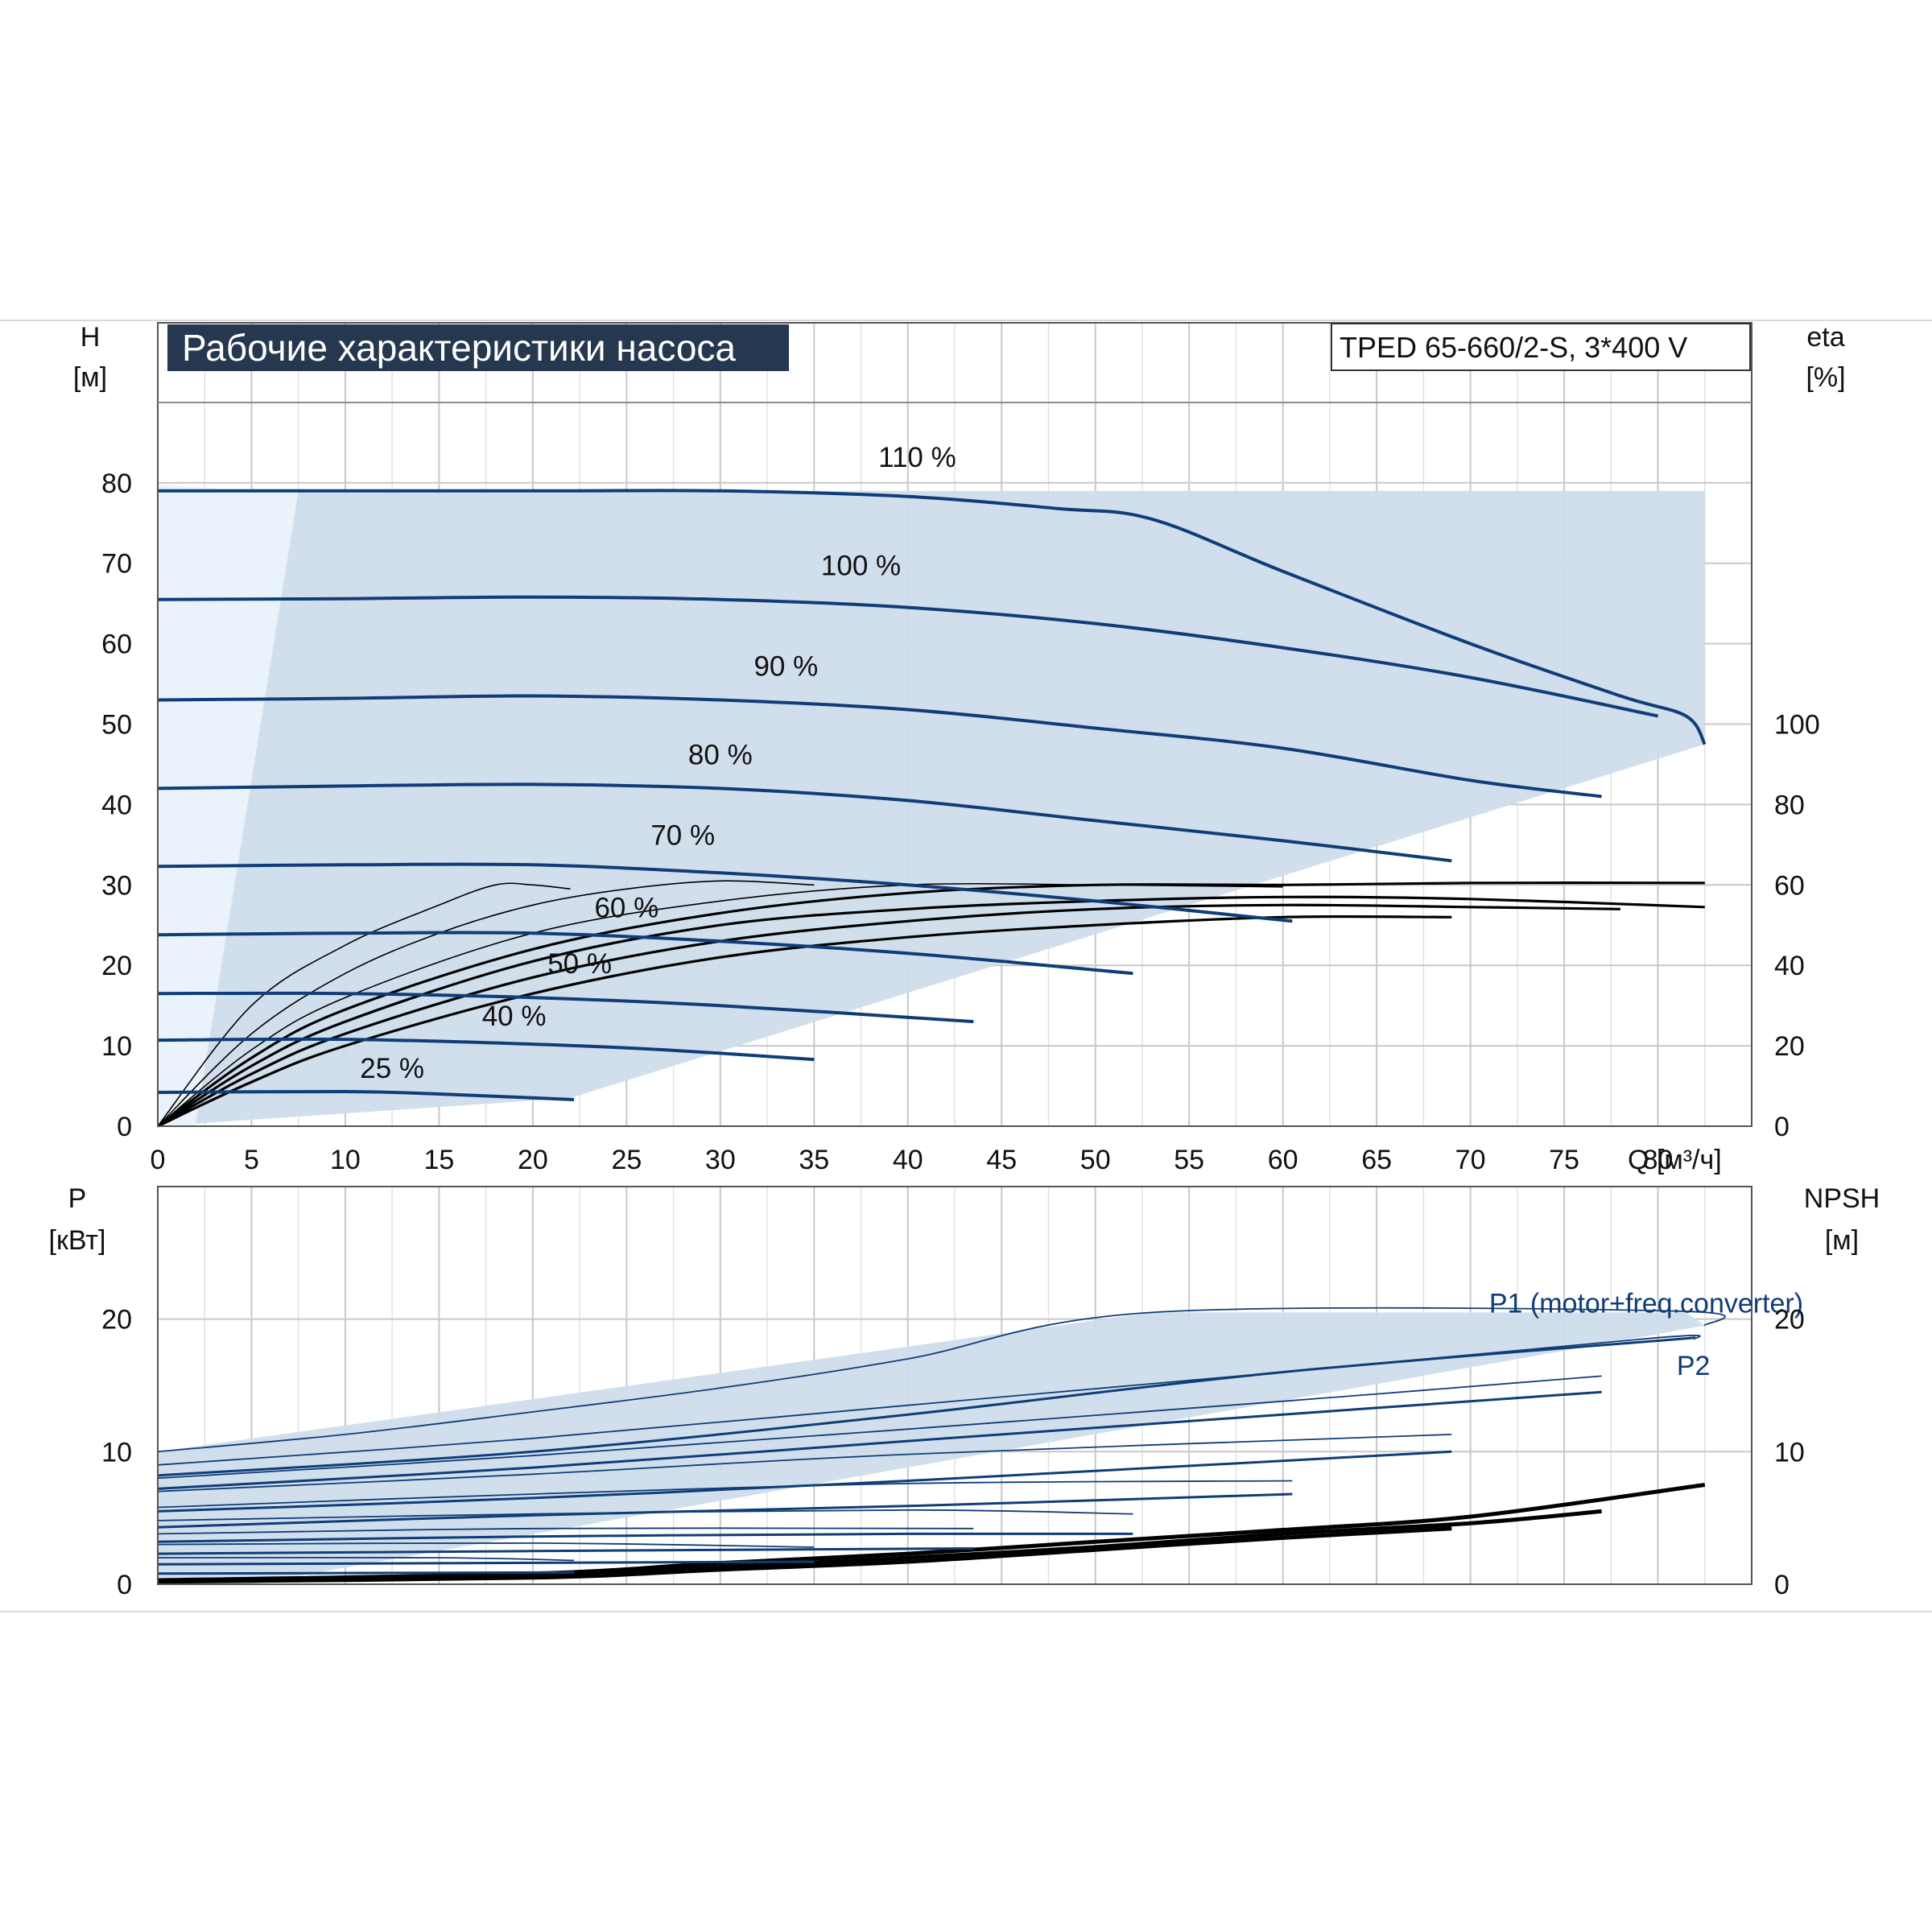 The width and height of the screenshot is (1932, 1932). I want to click on y-right-axis-title: eta, so click(1825, 337).